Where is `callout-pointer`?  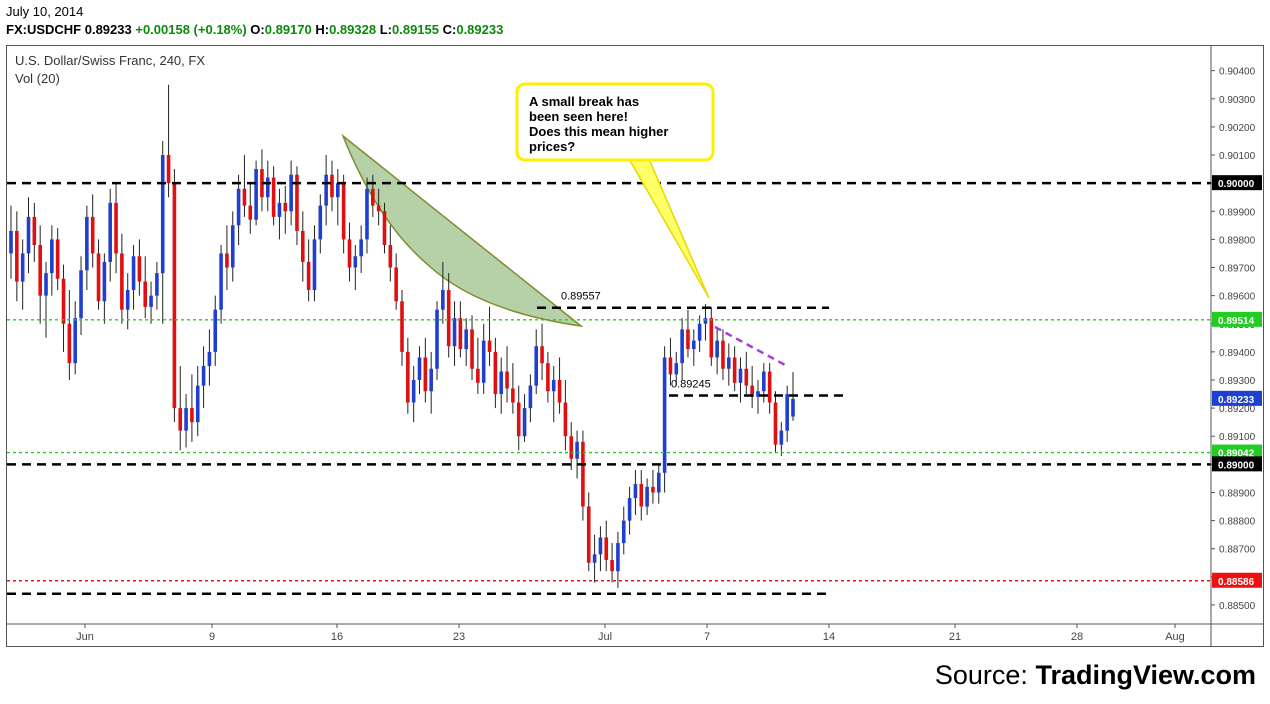
callout-pointer is located at coordinates (668, 228).